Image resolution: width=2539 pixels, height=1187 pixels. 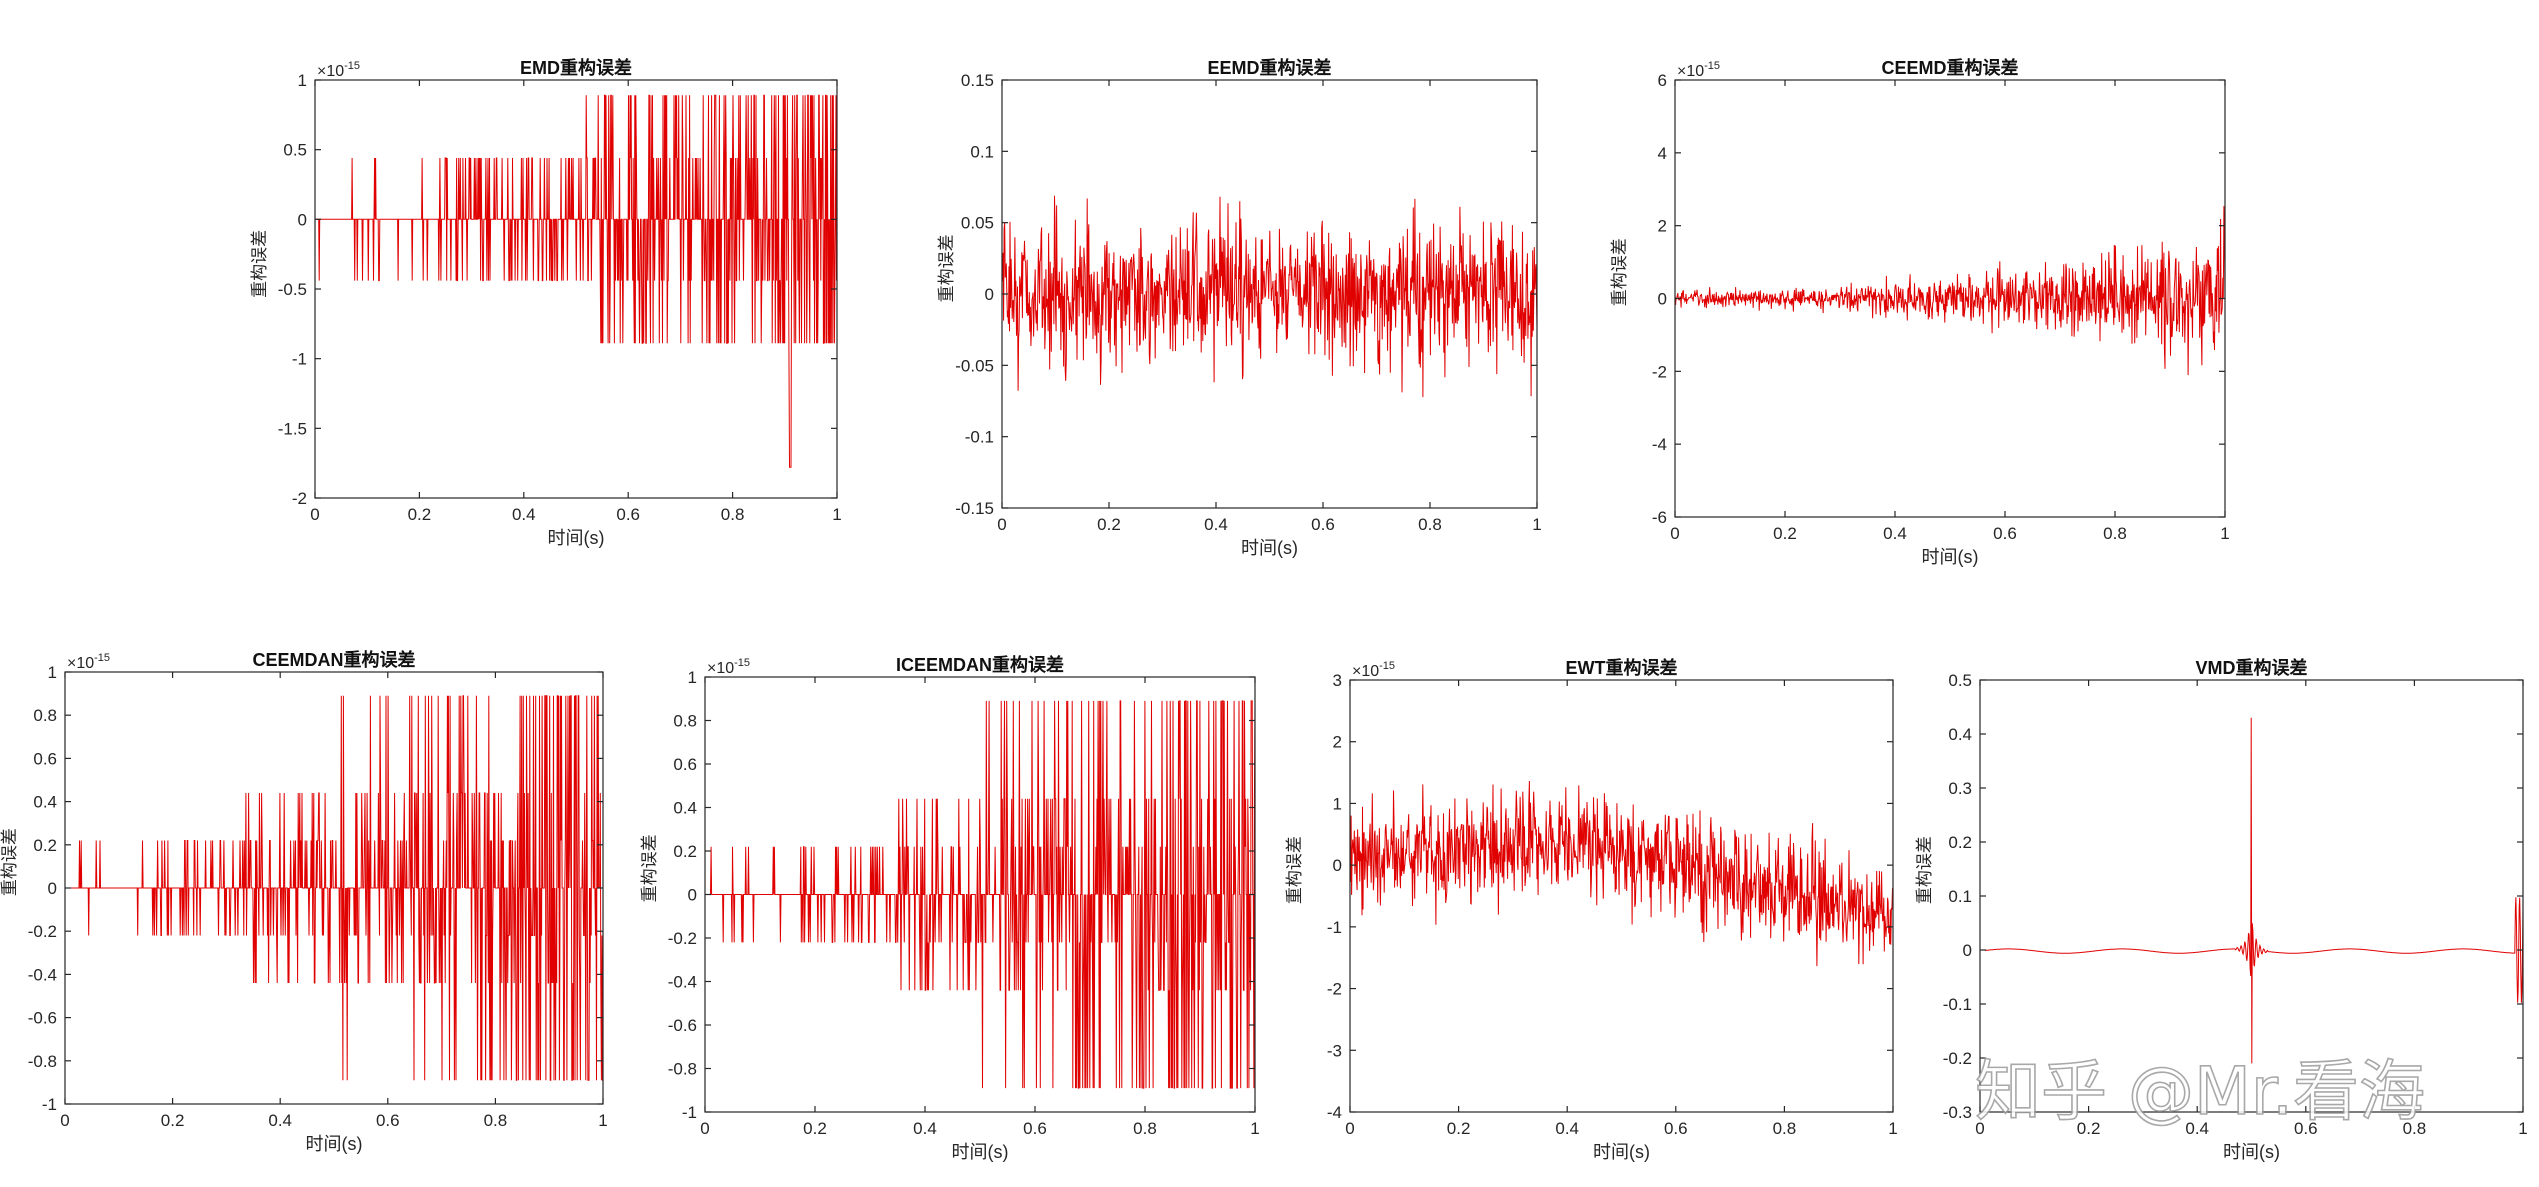 What do you see at coordinates (333, 659) in the screenshot?
I see `chart-title: CEEMDAN重构误差` at bounding box center [333, 659].